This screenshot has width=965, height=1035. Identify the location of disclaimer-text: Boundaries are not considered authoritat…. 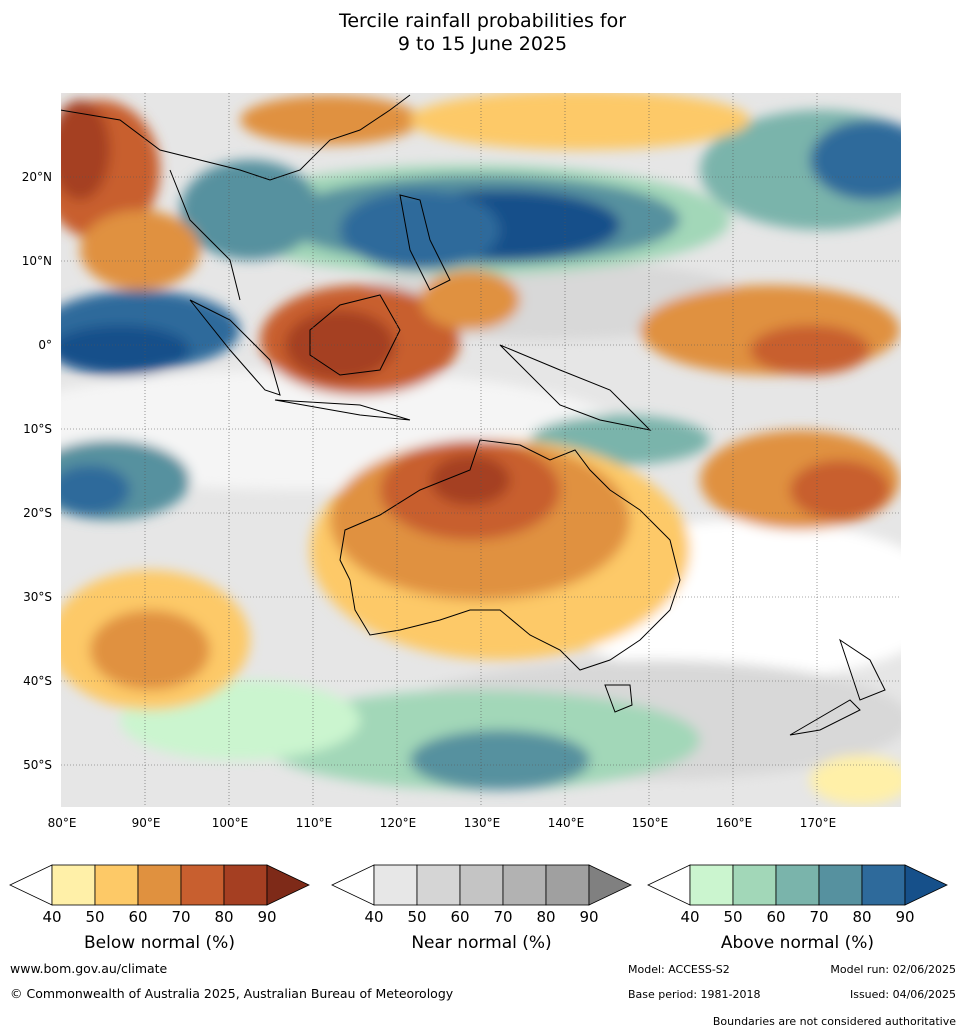
(834, 1021).